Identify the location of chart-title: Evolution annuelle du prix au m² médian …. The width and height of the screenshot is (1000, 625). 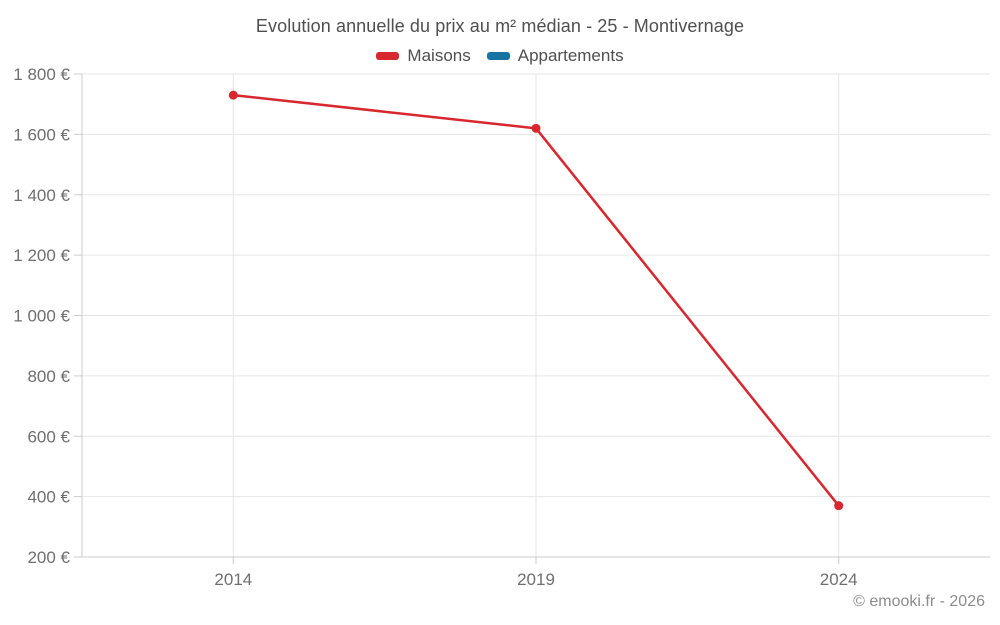
(500, 26).